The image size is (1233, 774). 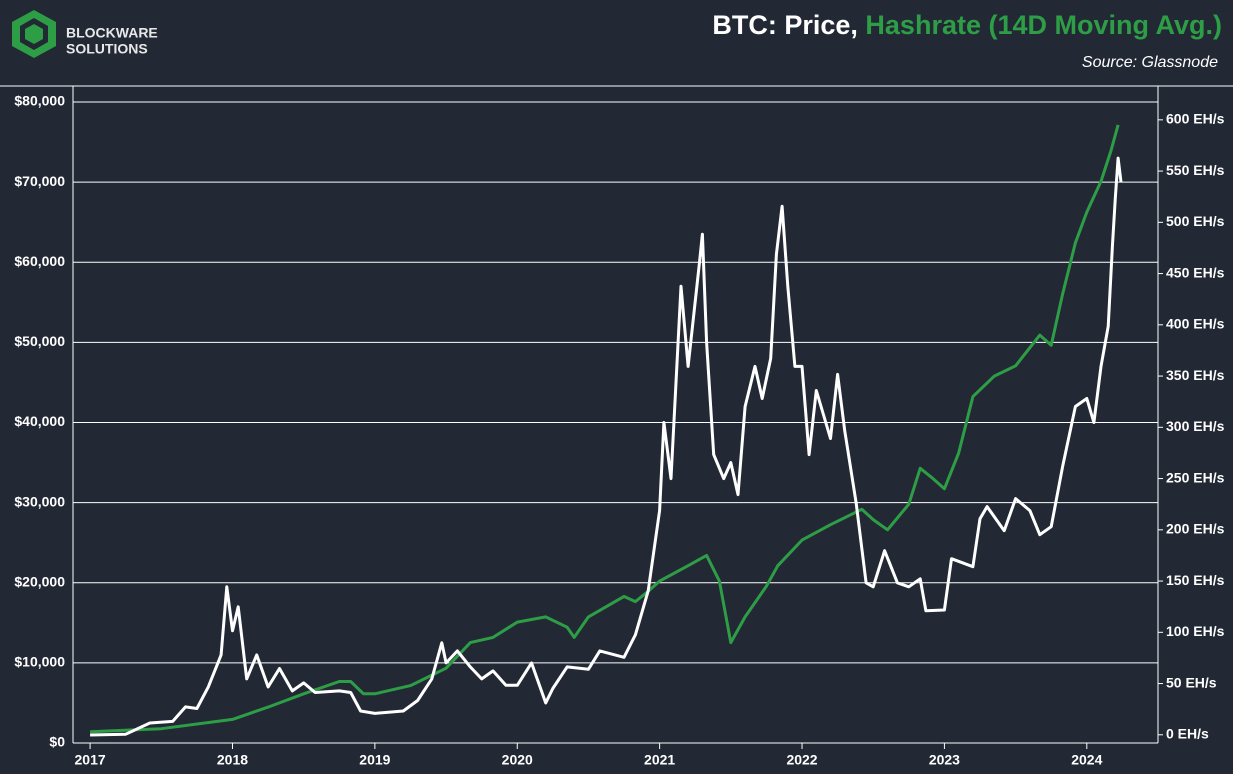 I want to click on y2-tick-label: 550 EH/s, so click(x=1195, y=170).